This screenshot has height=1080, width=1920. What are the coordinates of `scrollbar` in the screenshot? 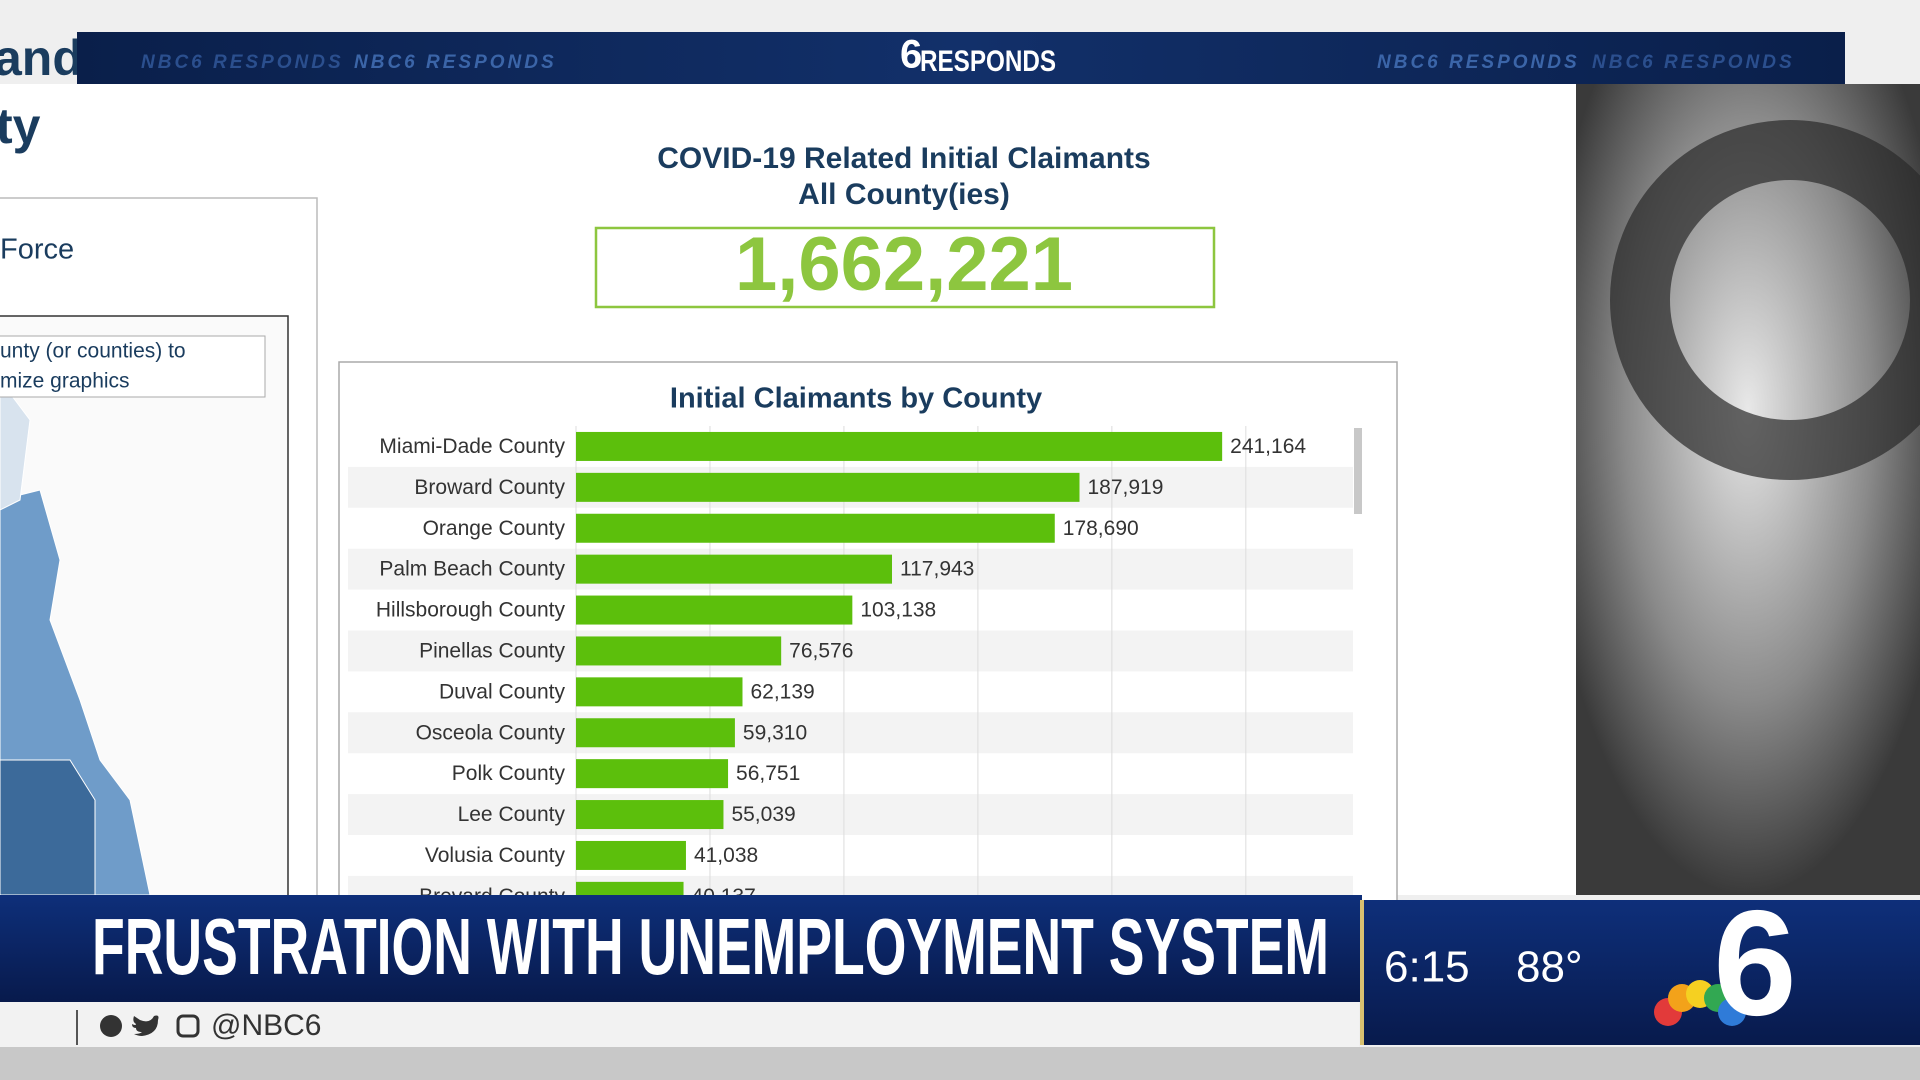 It's located at (1358, 471).